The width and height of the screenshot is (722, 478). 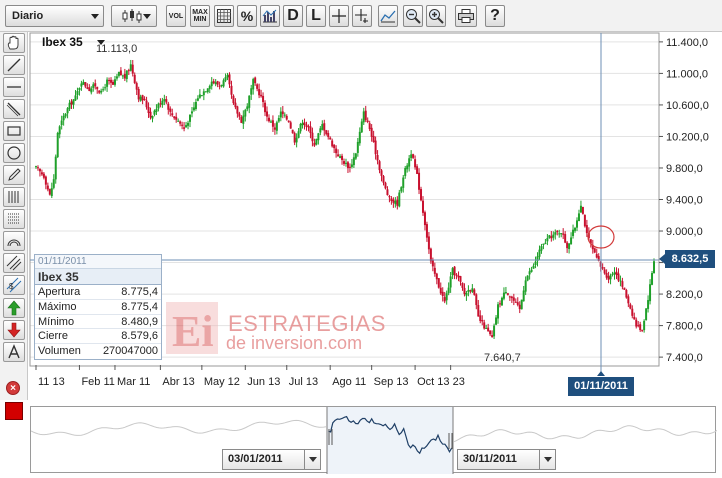 I want to click on zoom-out-button, so click(x=413, y=16).